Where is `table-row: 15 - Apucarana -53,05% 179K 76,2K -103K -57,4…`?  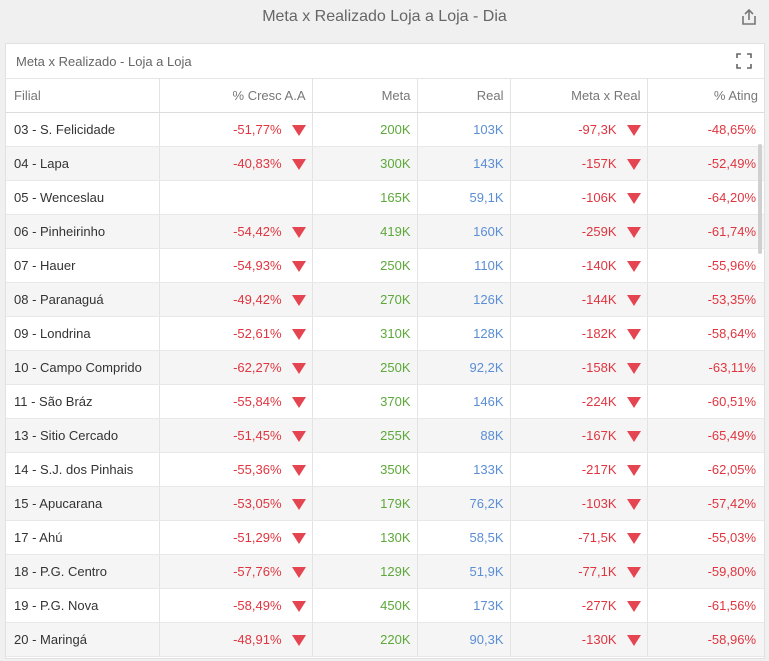
table-row: 15 - Apucarana -53,05% 179K 76,2K -103K -57,4… is located at coordinates (385, 503).